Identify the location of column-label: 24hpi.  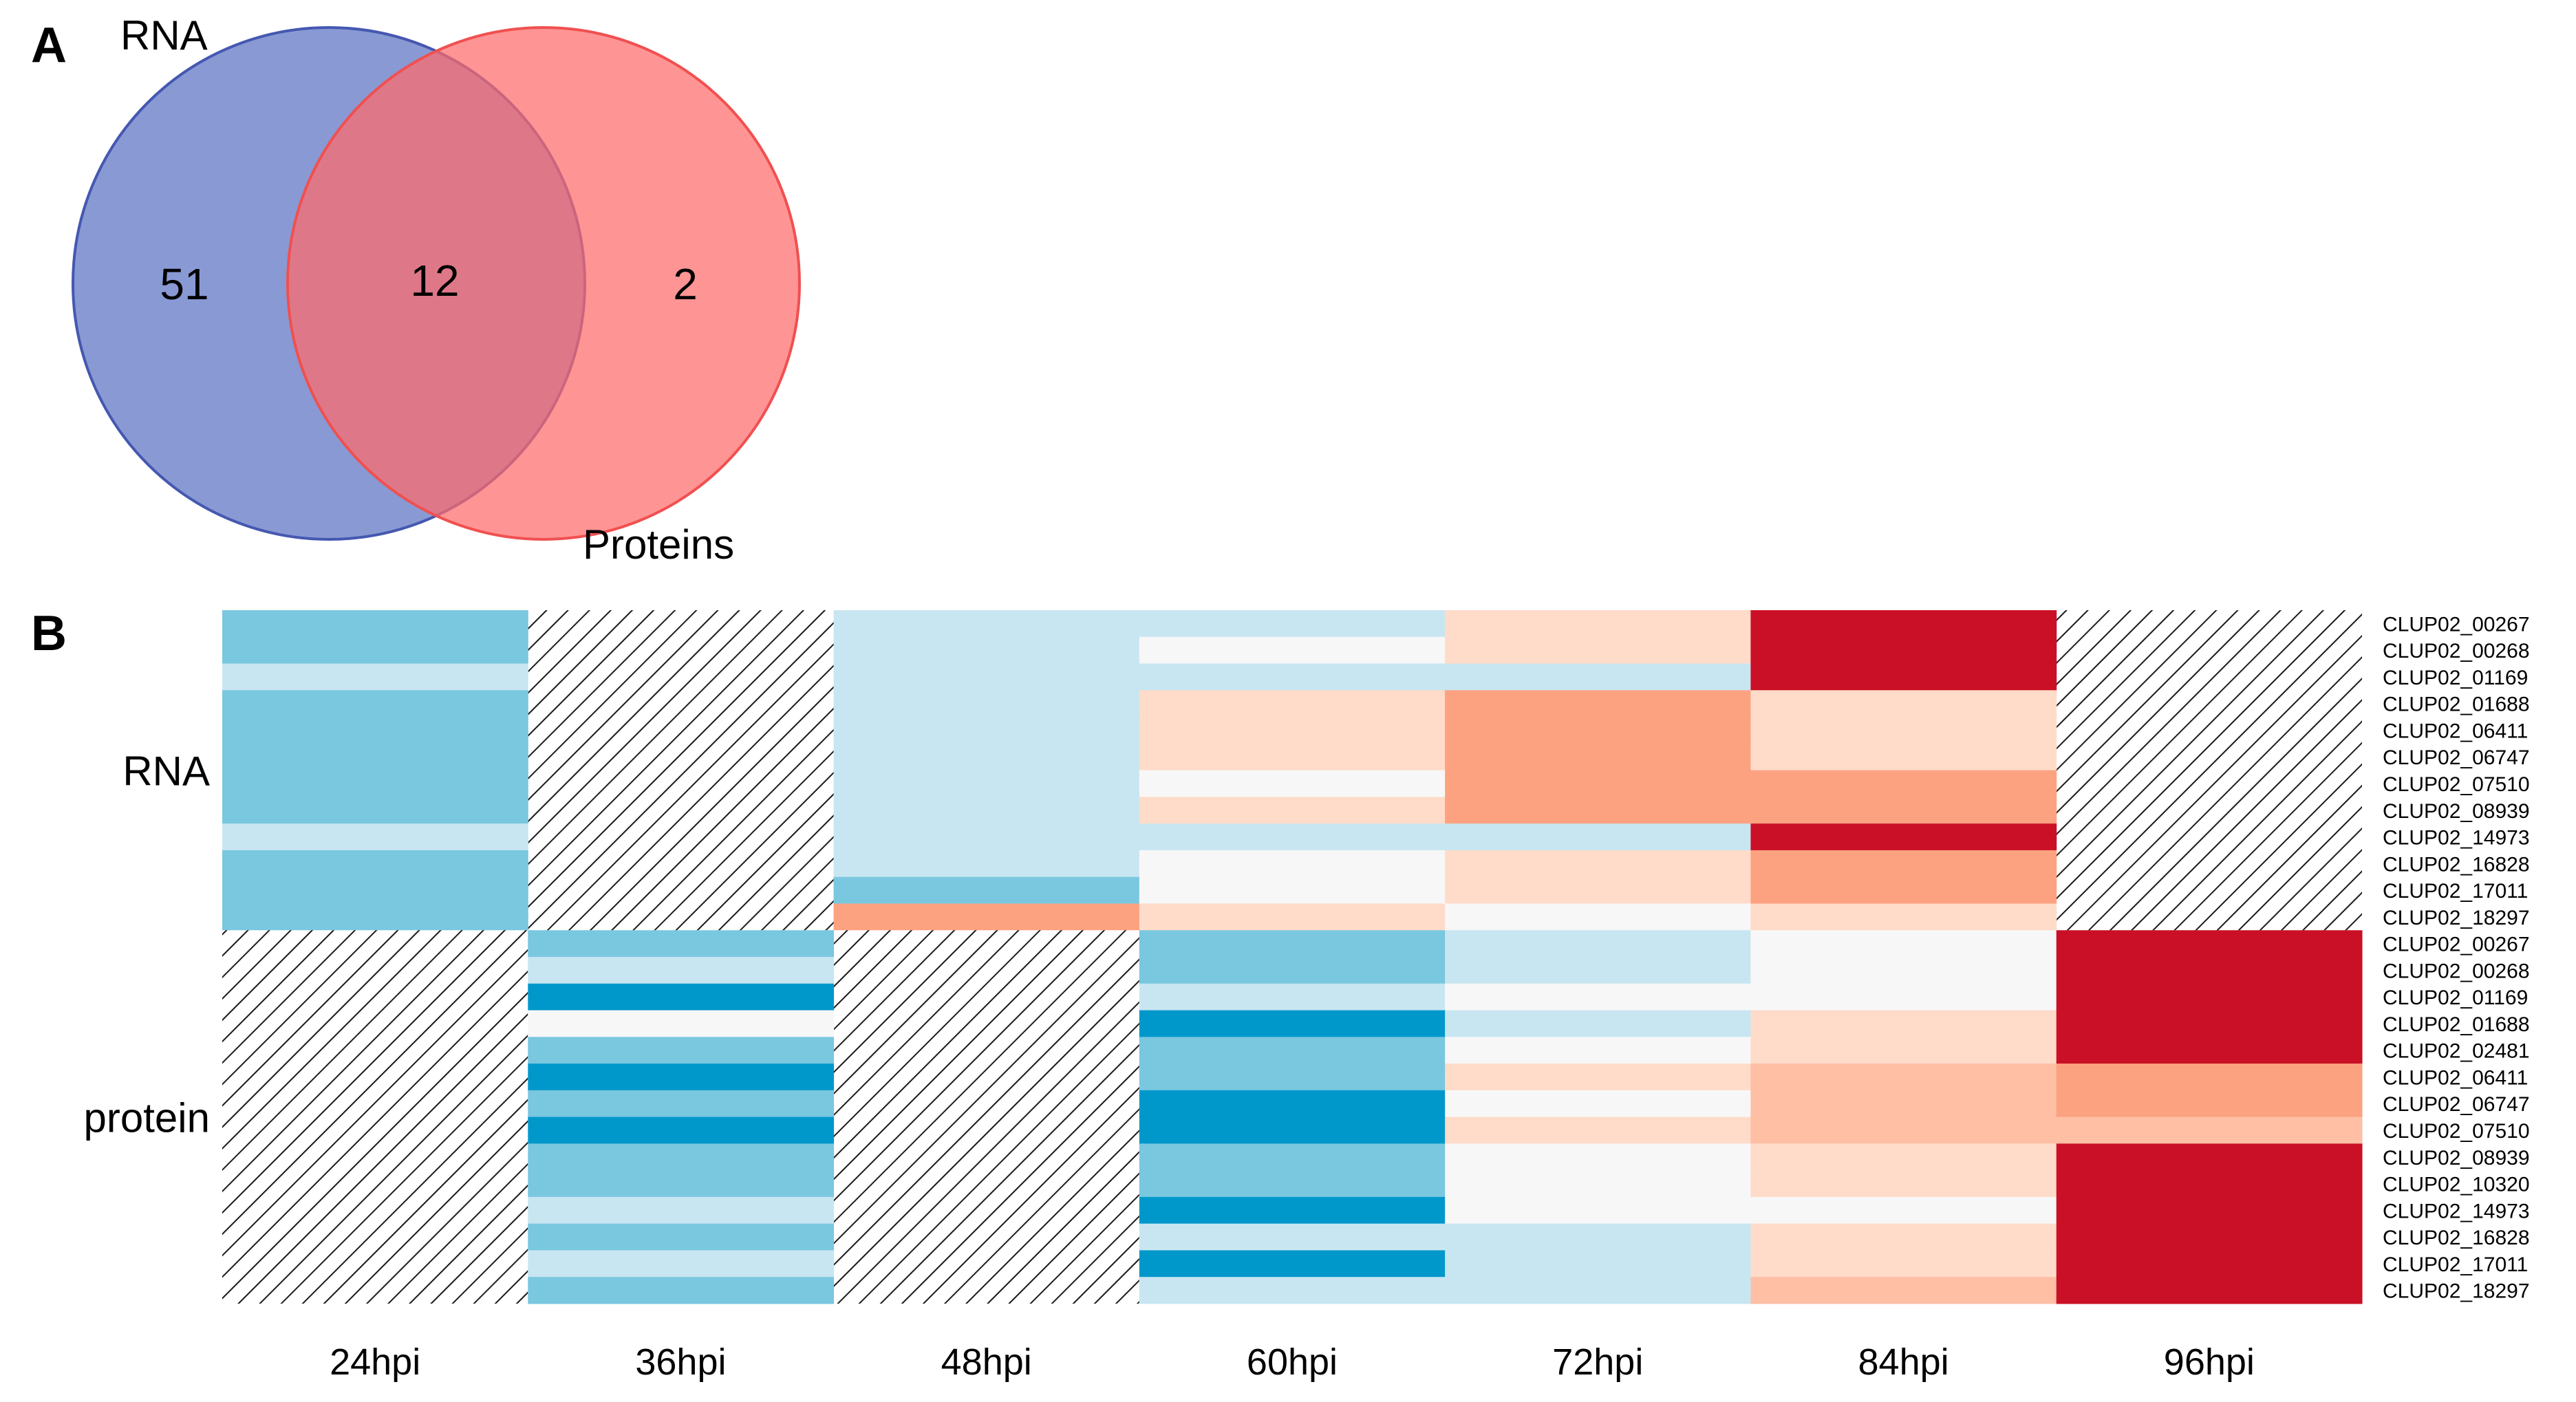
(375, 1362).